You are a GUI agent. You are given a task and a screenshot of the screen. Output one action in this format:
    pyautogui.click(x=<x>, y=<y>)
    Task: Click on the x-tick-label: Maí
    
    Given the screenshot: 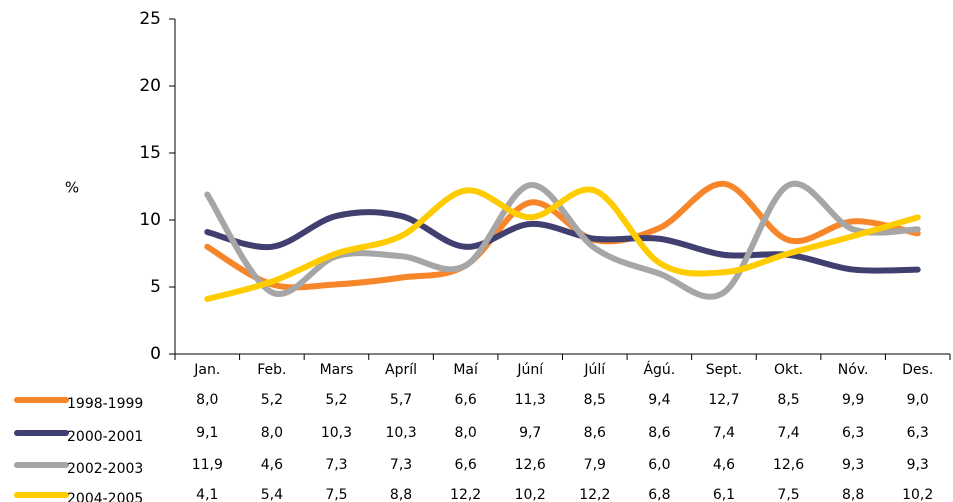 What is the action you would take?
    pyautogui.click(x=466, y=370)
    